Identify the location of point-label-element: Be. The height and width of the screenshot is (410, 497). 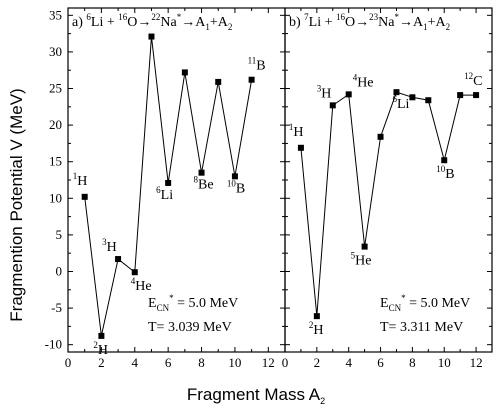
(206, 185).